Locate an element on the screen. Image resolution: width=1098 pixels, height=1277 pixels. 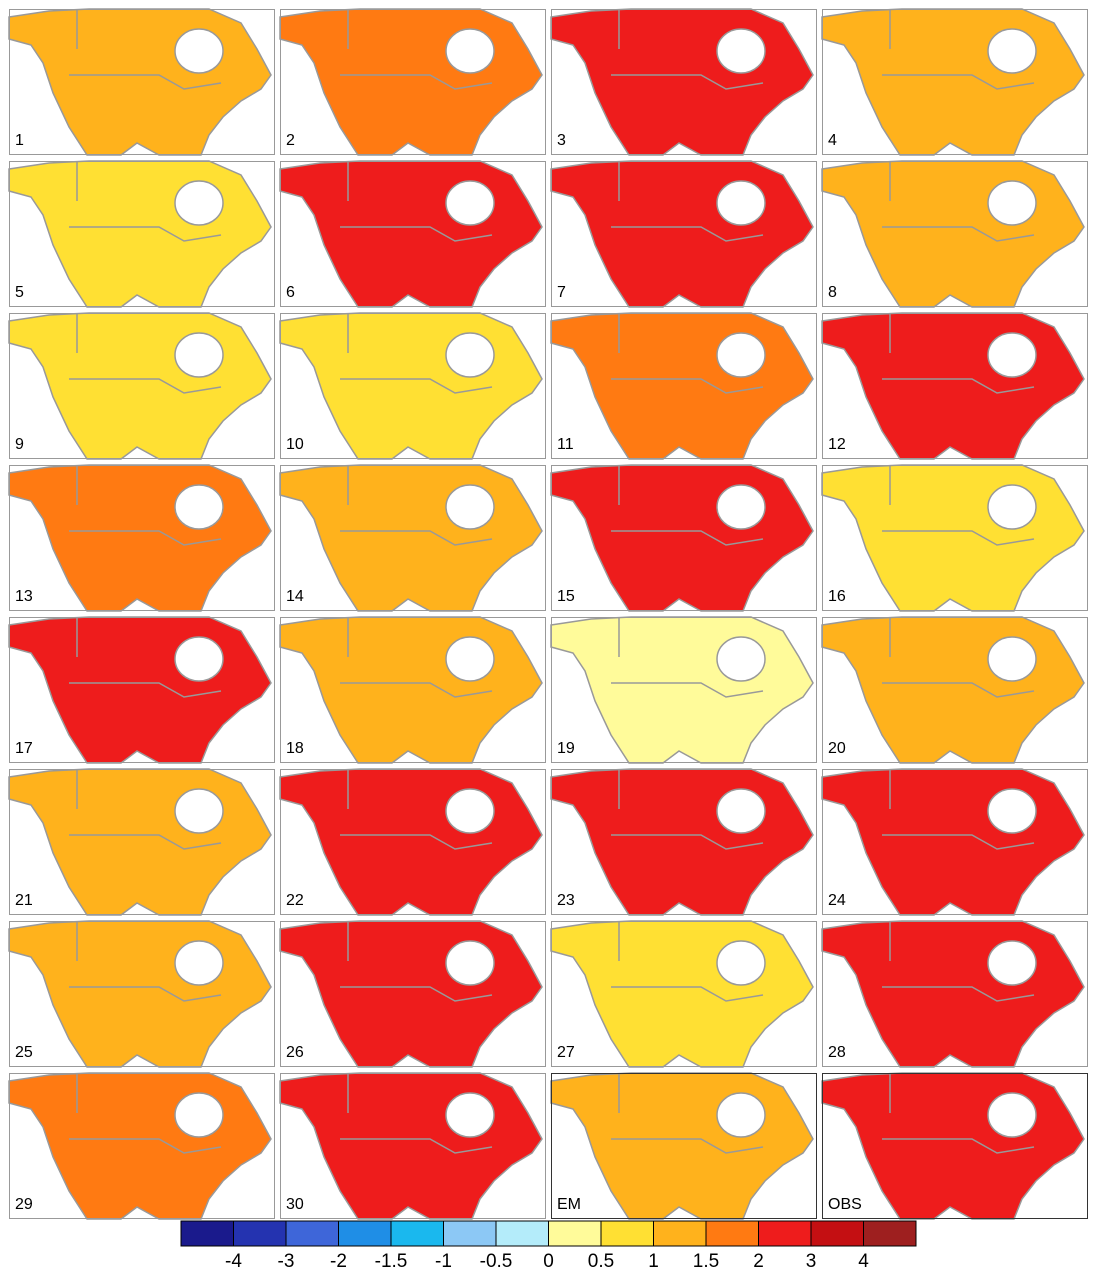
map-panel: 12 is located at coordinates (954, 386).